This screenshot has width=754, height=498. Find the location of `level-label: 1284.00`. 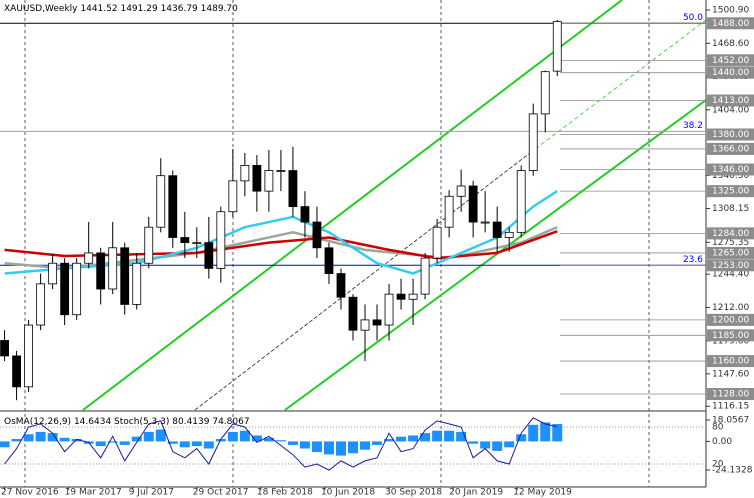

level-label: 1284.00 is located at coordinates (730, 234).